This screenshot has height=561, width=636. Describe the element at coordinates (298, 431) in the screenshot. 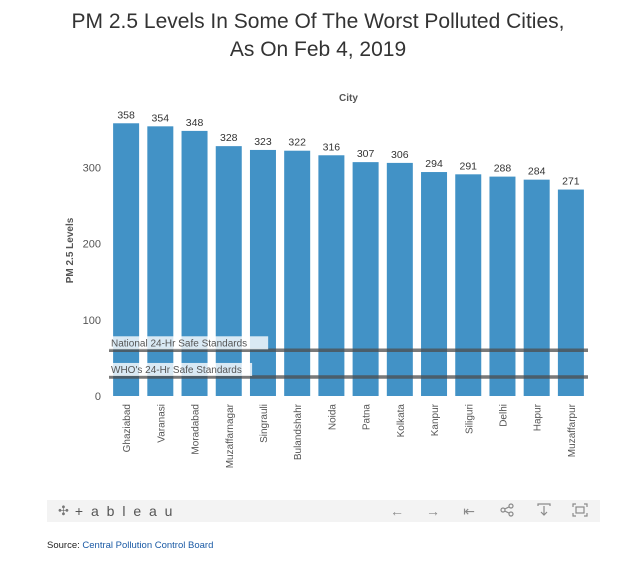

I see `x-tick-label: Bulandshahr` at that location.